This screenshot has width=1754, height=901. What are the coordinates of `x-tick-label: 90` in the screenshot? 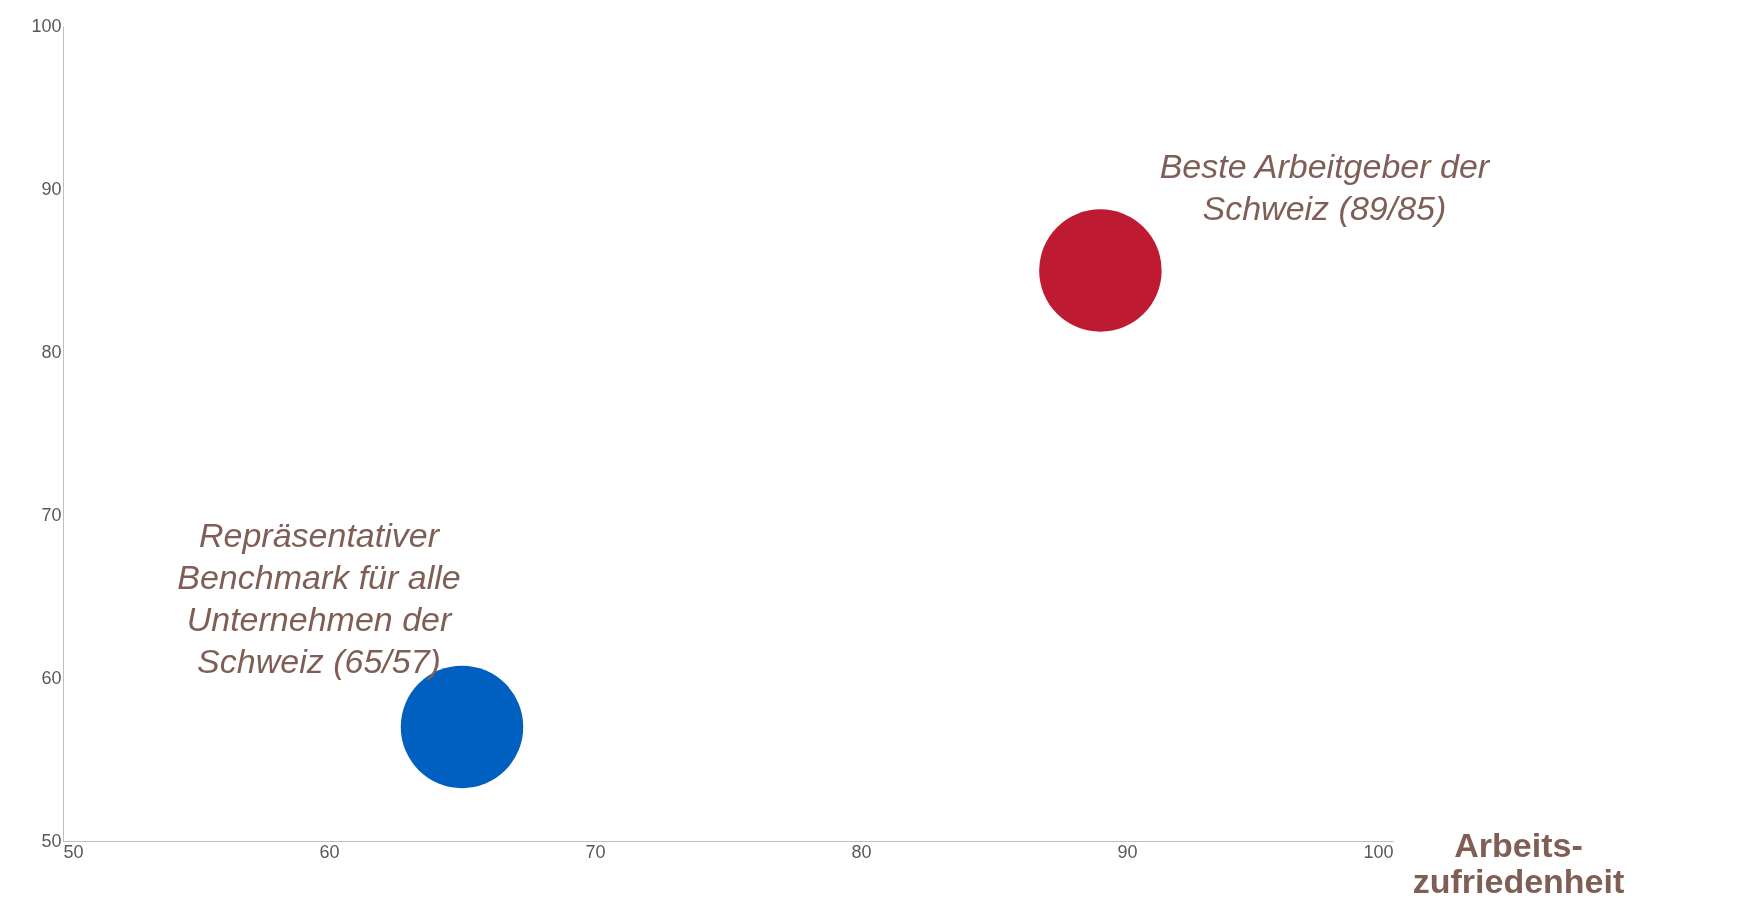 It's located at (1127, 851).